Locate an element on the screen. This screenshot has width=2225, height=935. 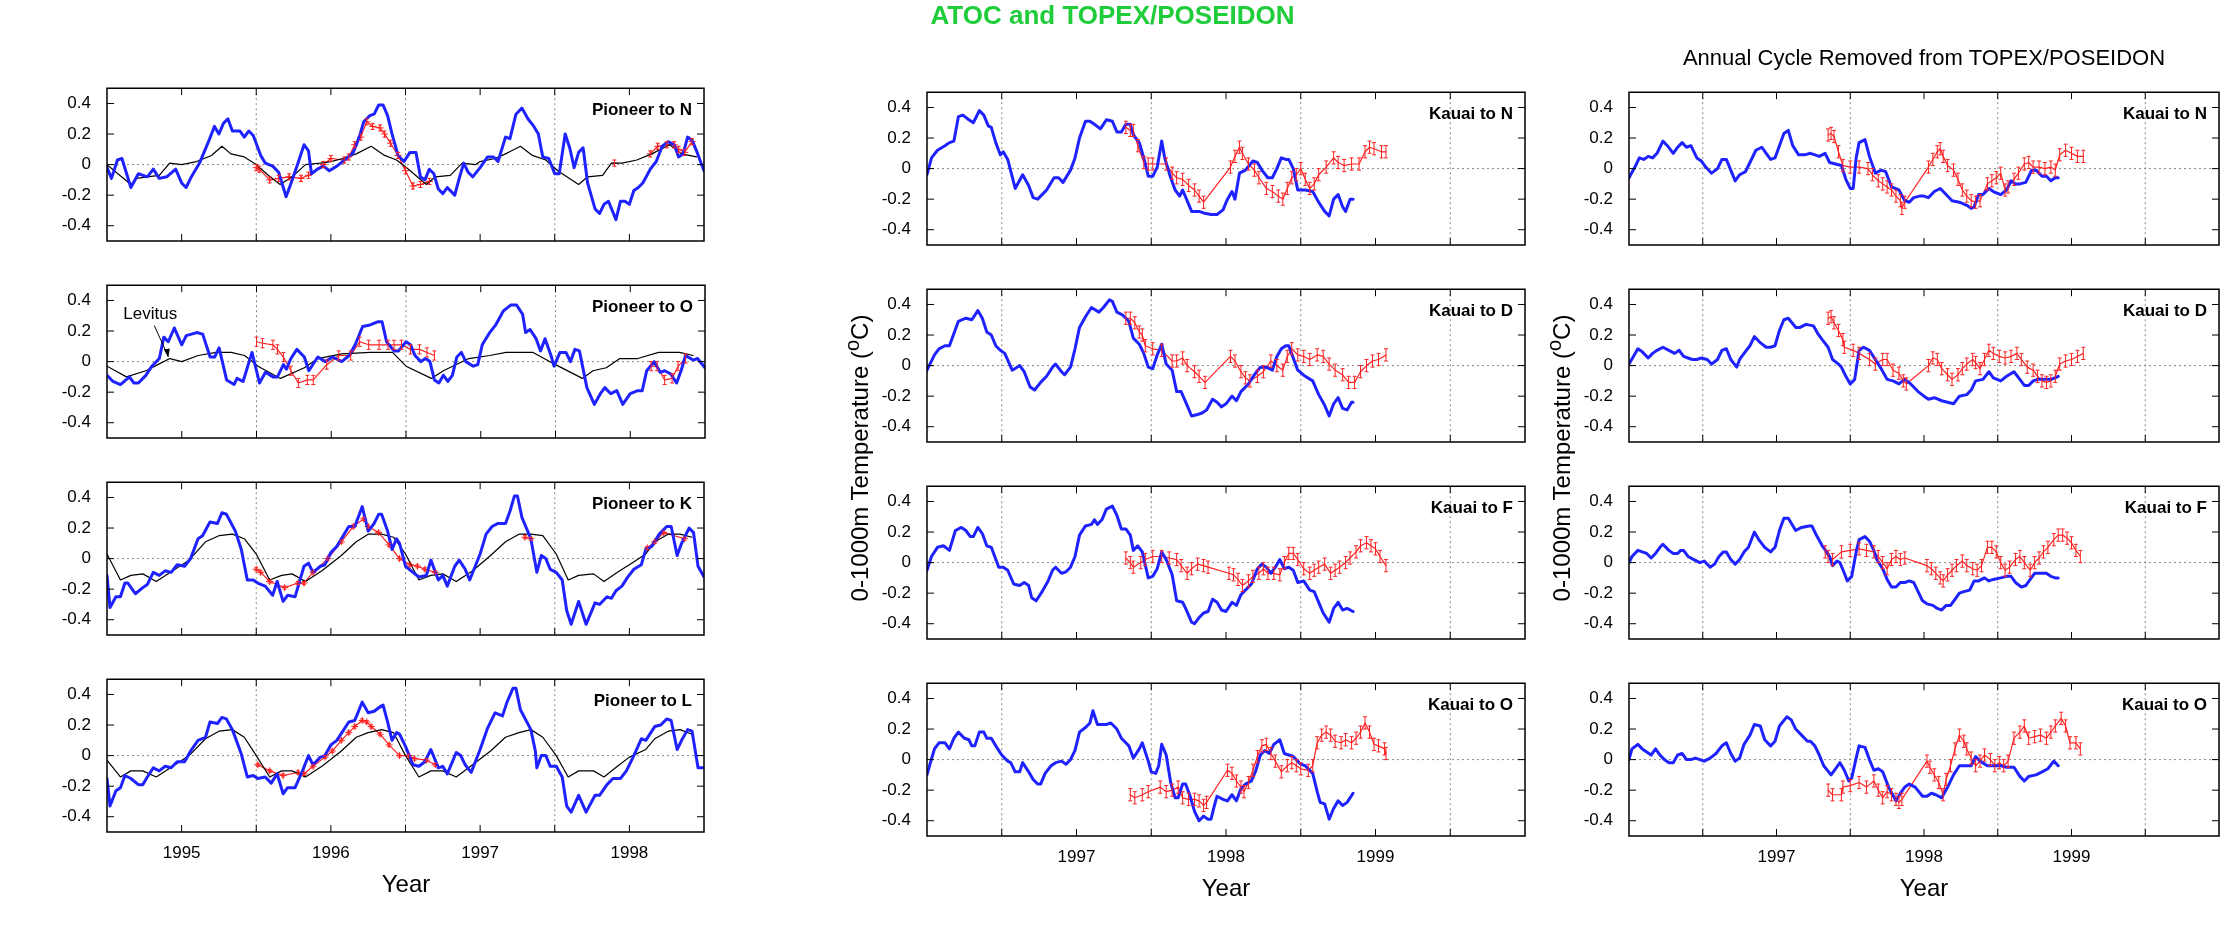
x-tick-label: 1996 is located at coordinates (330, 852).